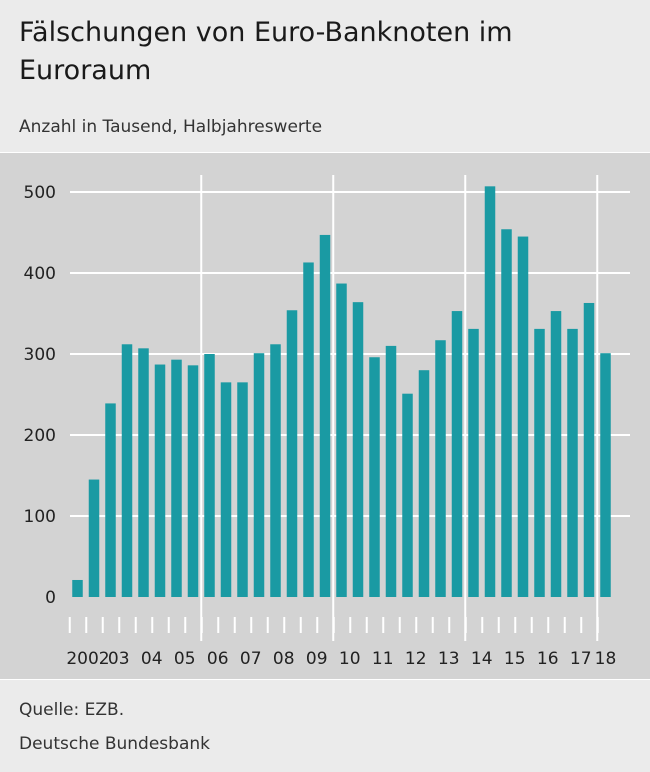  What do you see at coordinates (40, 355) in the screenshot?
I see `y-tick-label: 300` at bounding box center [40, 355].